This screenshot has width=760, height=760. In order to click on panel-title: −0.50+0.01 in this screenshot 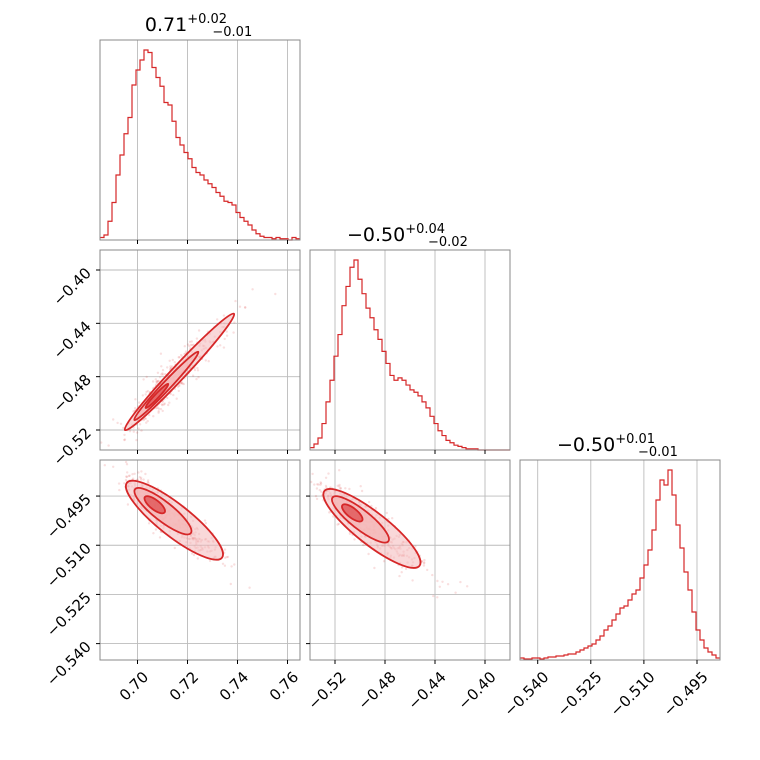, I will do `click(606, 444)`.